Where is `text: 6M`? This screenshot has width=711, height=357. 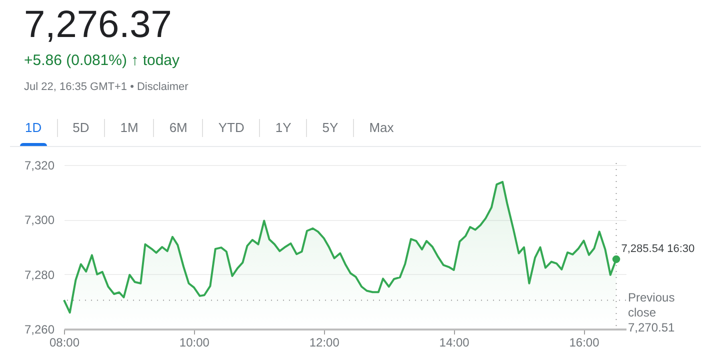
text: 6M is located at coordinates (177, 128).